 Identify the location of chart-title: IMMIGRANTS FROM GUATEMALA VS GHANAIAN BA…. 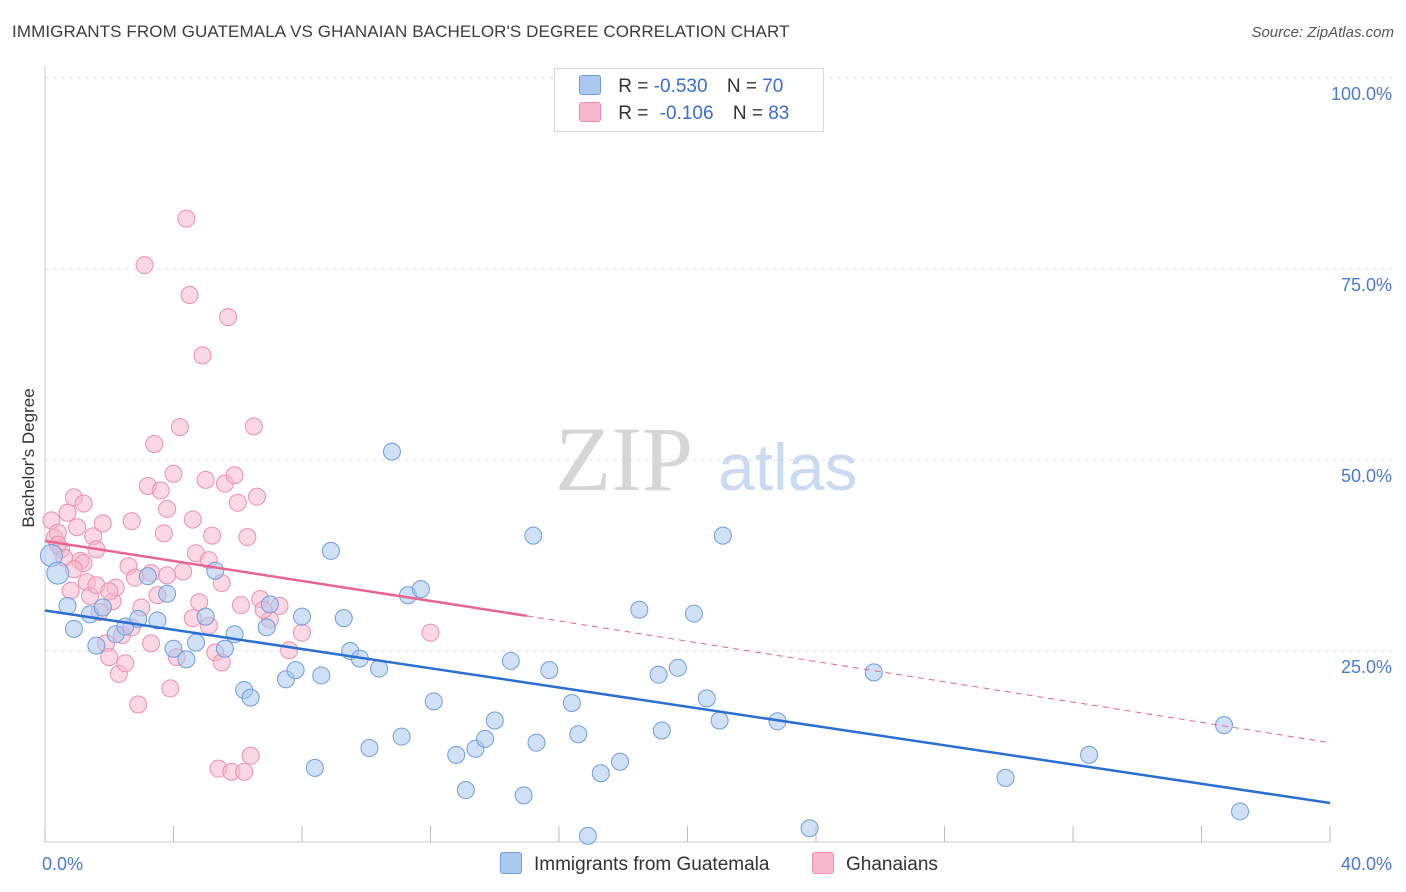
(401, 31).